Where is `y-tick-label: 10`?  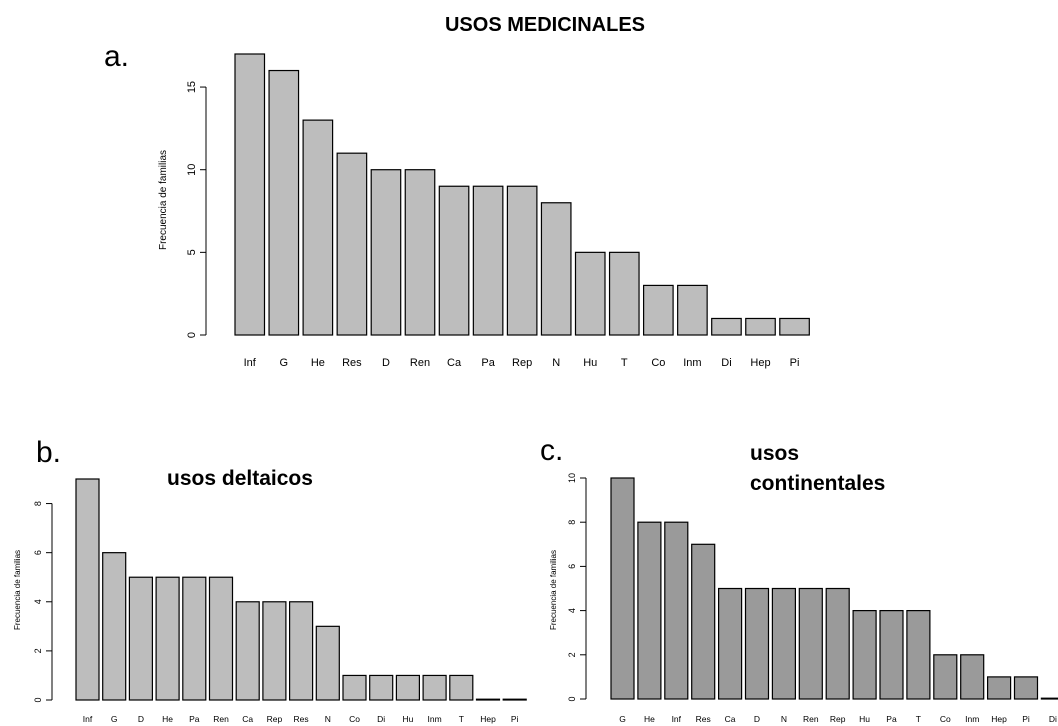 y-tick-label: 10 is located at coordinates (572, 478).